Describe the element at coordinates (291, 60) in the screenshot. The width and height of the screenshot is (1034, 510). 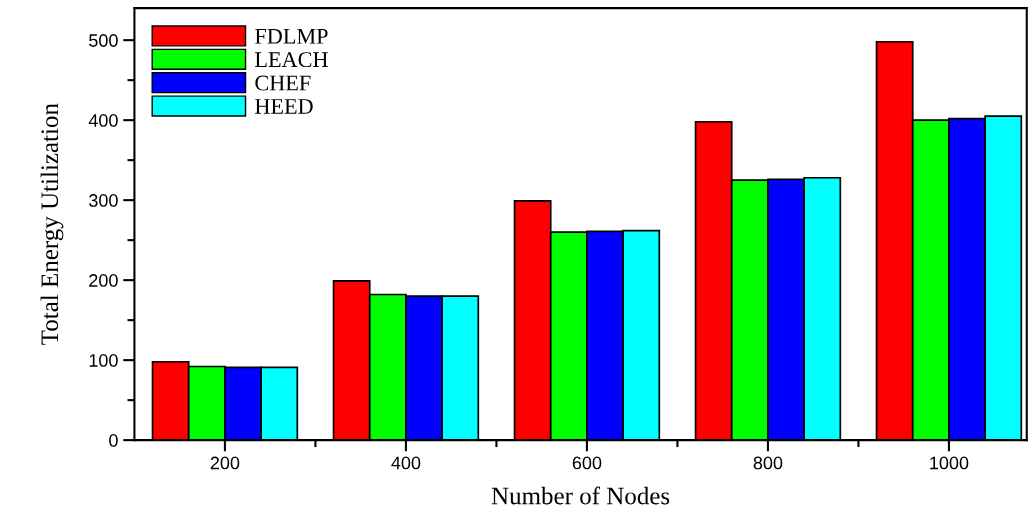
I see `legend-label: LEACH` at that location.